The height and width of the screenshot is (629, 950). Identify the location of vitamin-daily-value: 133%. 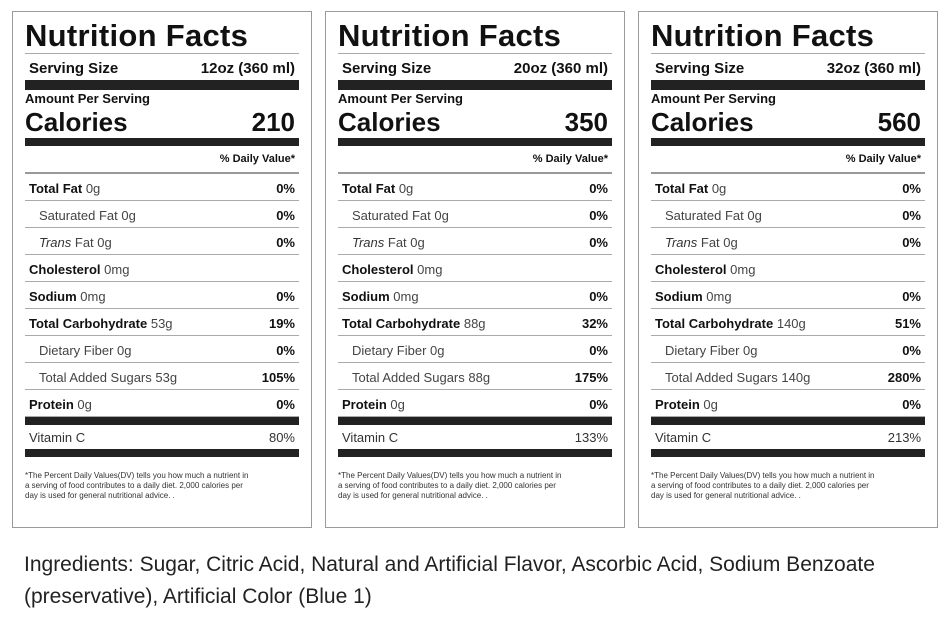
(591, 437).